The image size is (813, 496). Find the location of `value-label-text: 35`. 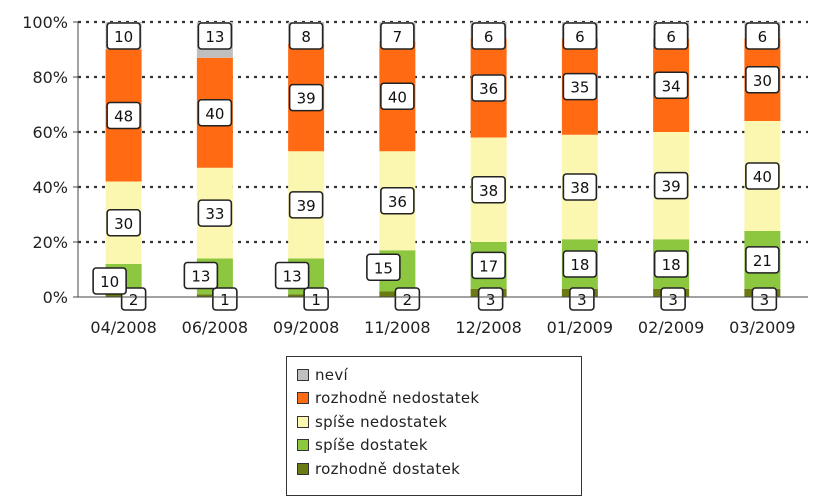

value-label-text: 35 is located at coordinates (579, 88).